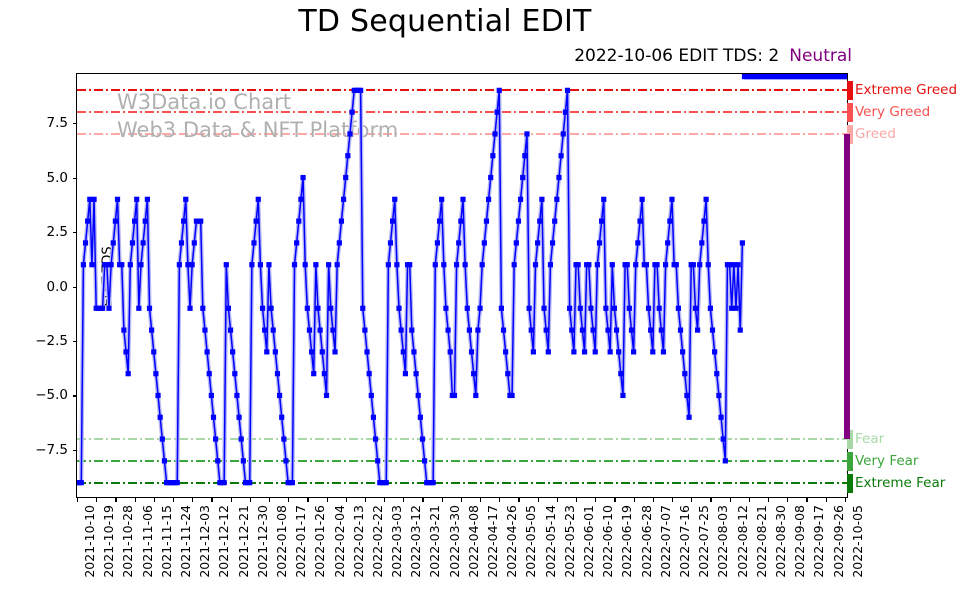 Image resolution: width=967 pixels, height=613 pixels. What do you see at coordinates (608, 541) in the screenshot?
I see `x-tick-label: 2022-06-10` at bounding box center [608, 541].